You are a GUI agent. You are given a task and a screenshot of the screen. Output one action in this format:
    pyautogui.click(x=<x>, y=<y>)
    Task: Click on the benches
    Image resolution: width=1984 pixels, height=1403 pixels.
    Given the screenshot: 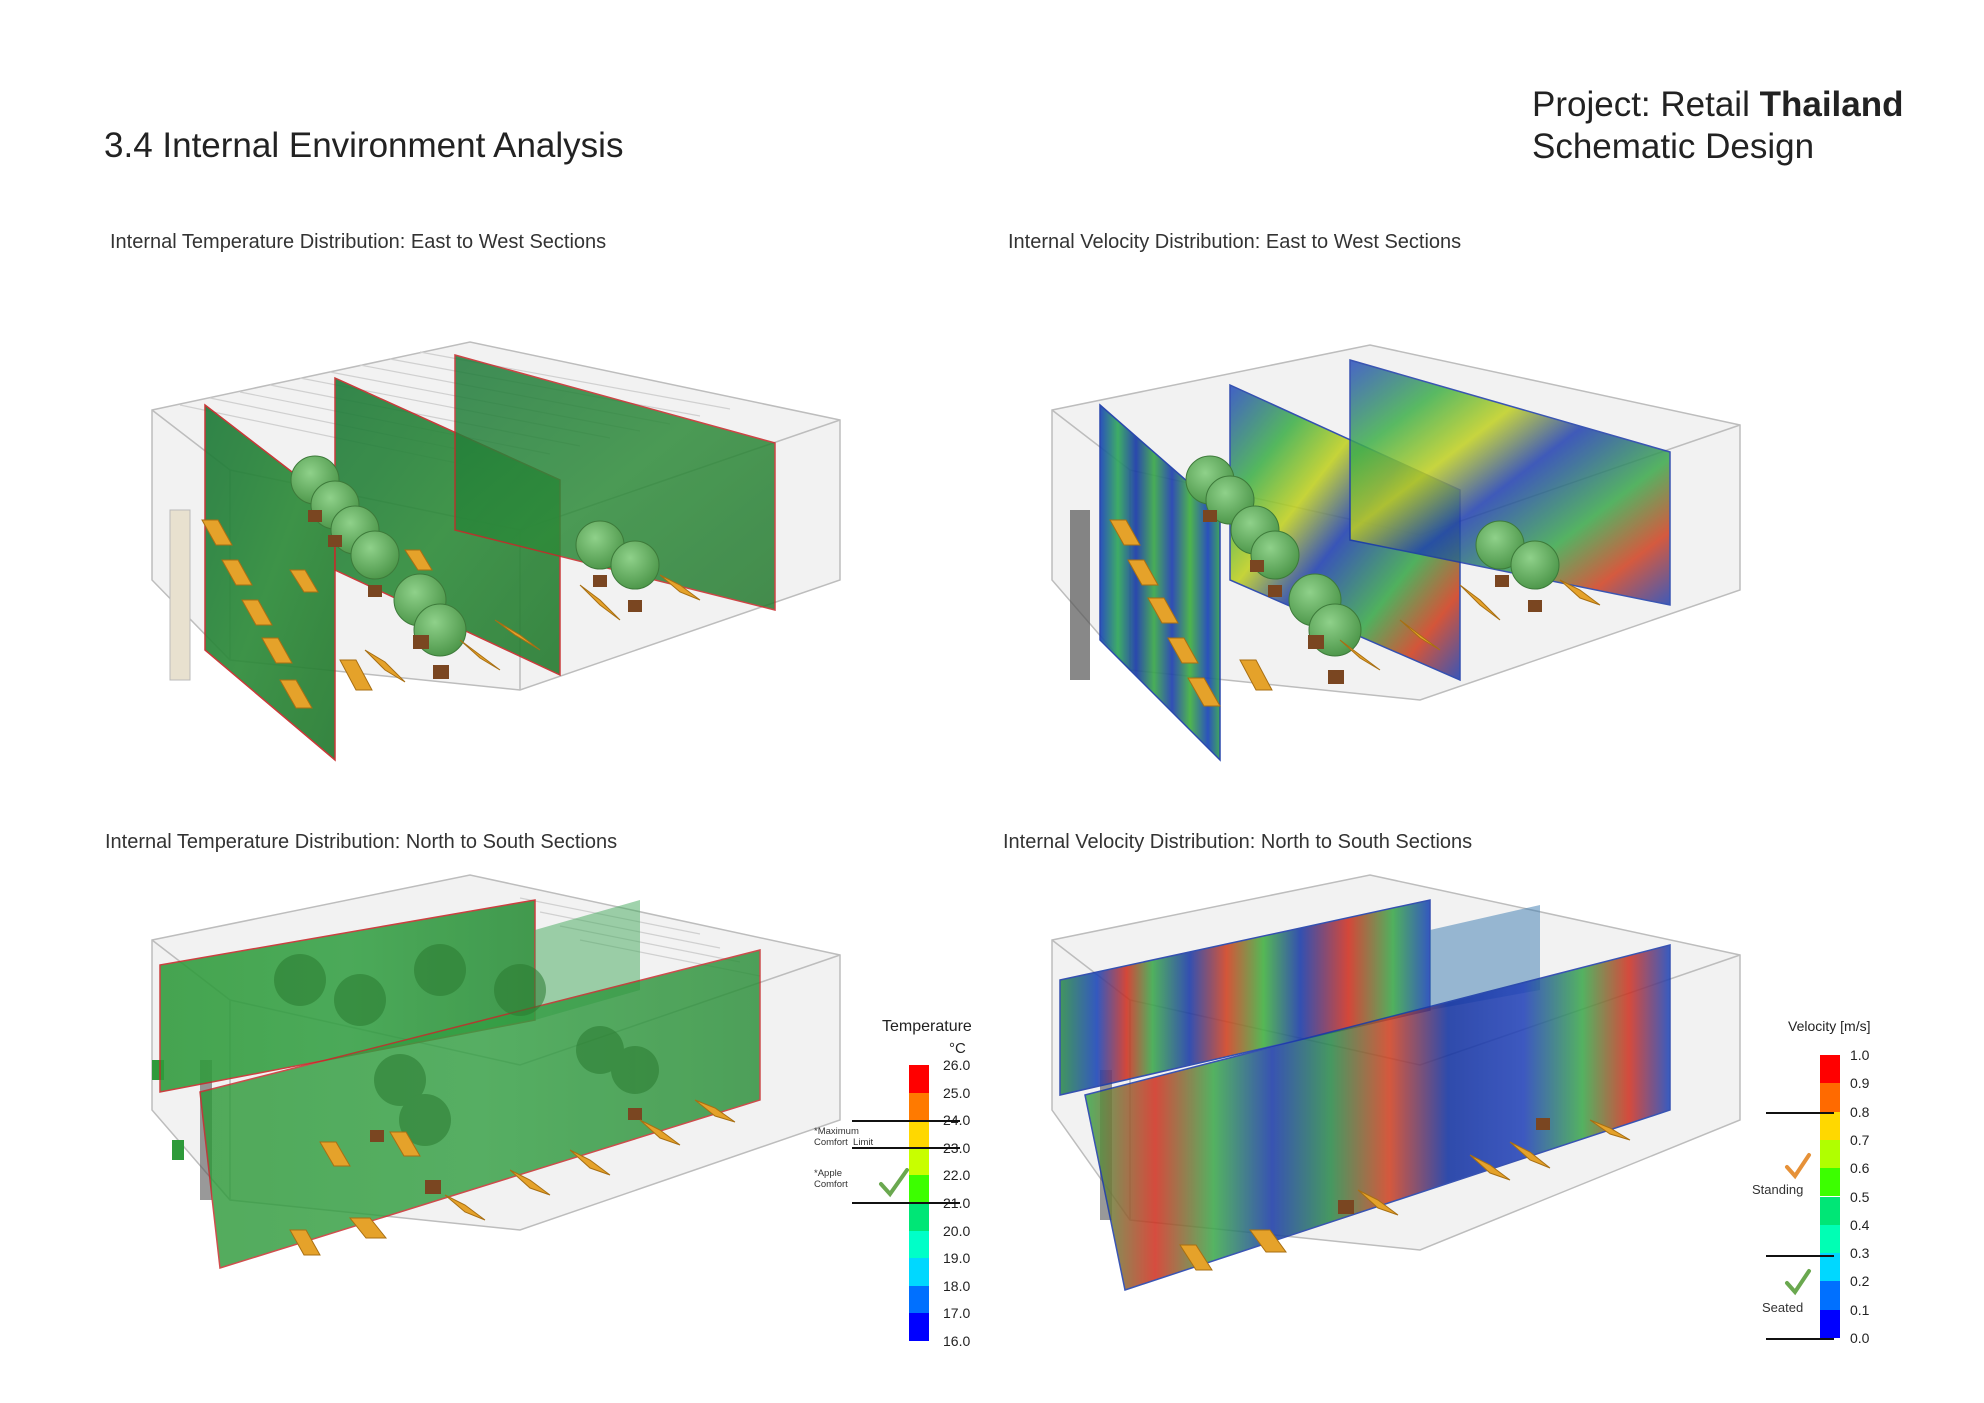 What is the action you would take?
    pyautogui.click(x=451, y=614)
    